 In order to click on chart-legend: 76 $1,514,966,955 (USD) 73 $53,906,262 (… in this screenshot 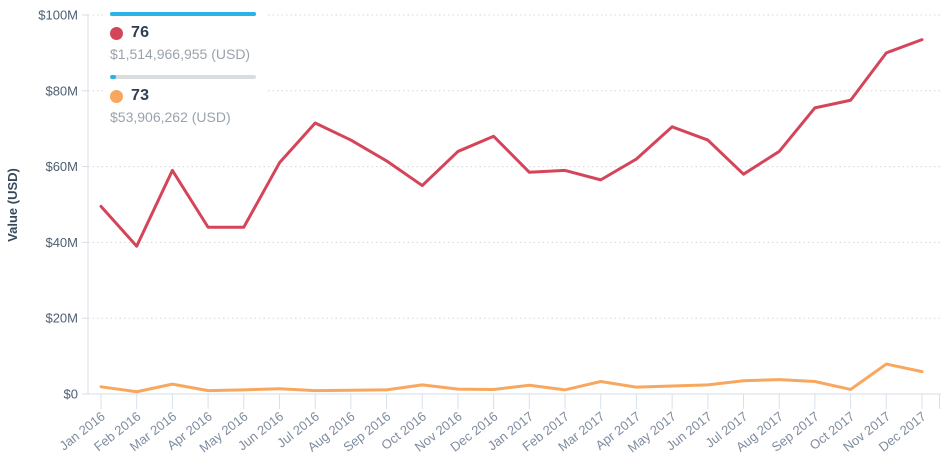, I will do `click(186, 72)`.